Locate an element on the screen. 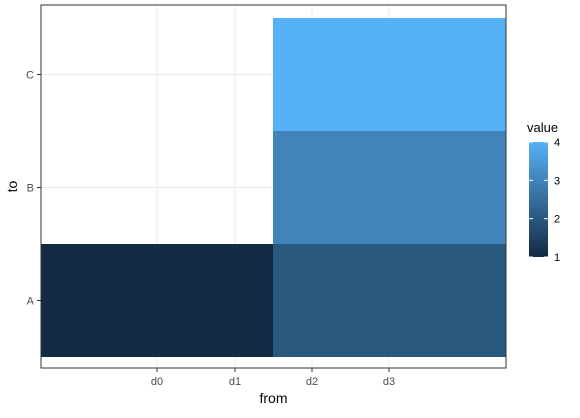 The image size is (580, 418). x-tick-label: d1 is located at coordinates (235, 382).